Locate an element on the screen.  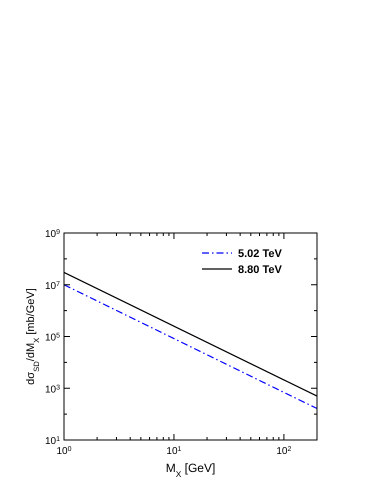
legend-label: 8.80 TeV is located at coordinates (260, 270).